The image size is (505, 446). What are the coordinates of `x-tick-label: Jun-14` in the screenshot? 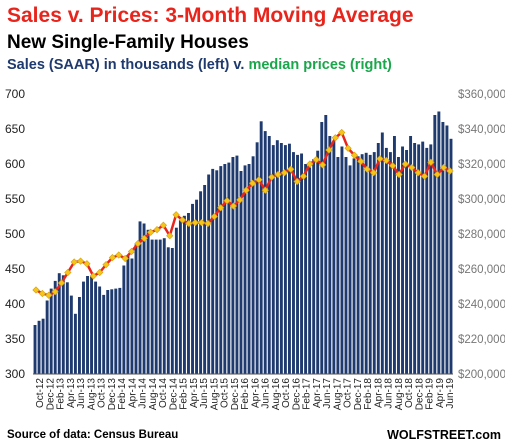 It's located at (143, 393).